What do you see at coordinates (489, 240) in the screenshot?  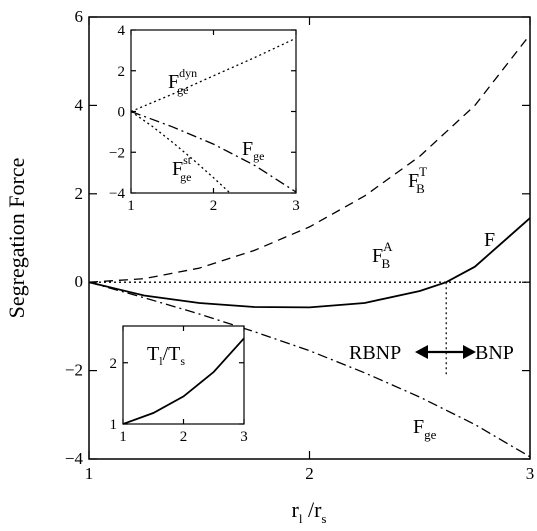 I see `label-f: F` at bounding box center [489, 240].